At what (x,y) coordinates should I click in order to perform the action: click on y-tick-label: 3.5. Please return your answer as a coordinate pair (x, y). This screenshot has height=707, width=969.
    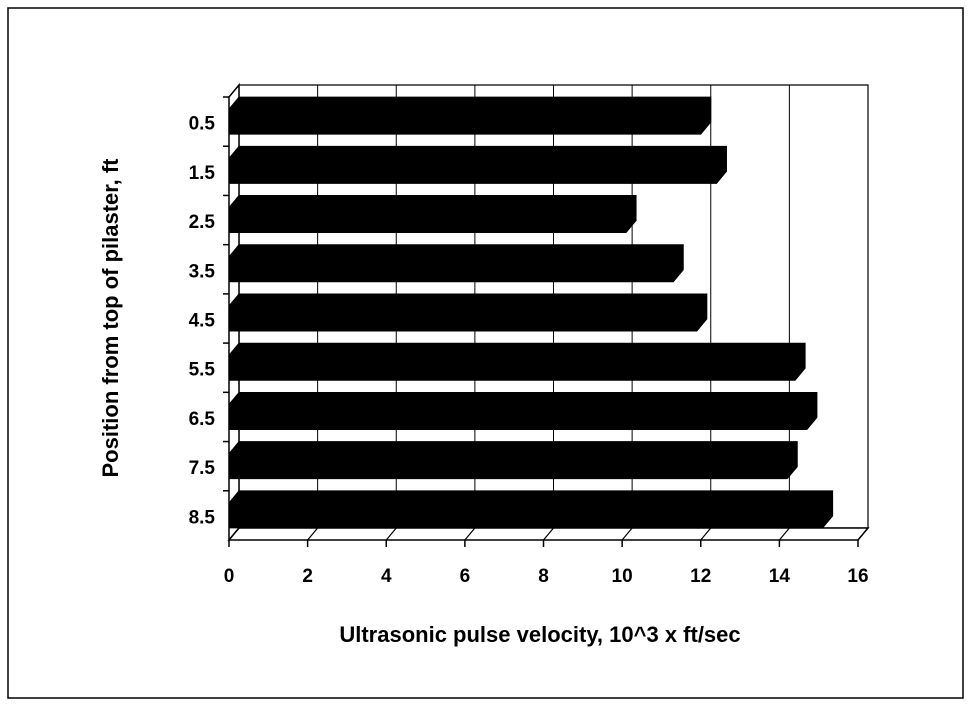
    Looking at the image, I should click on (202, 271).